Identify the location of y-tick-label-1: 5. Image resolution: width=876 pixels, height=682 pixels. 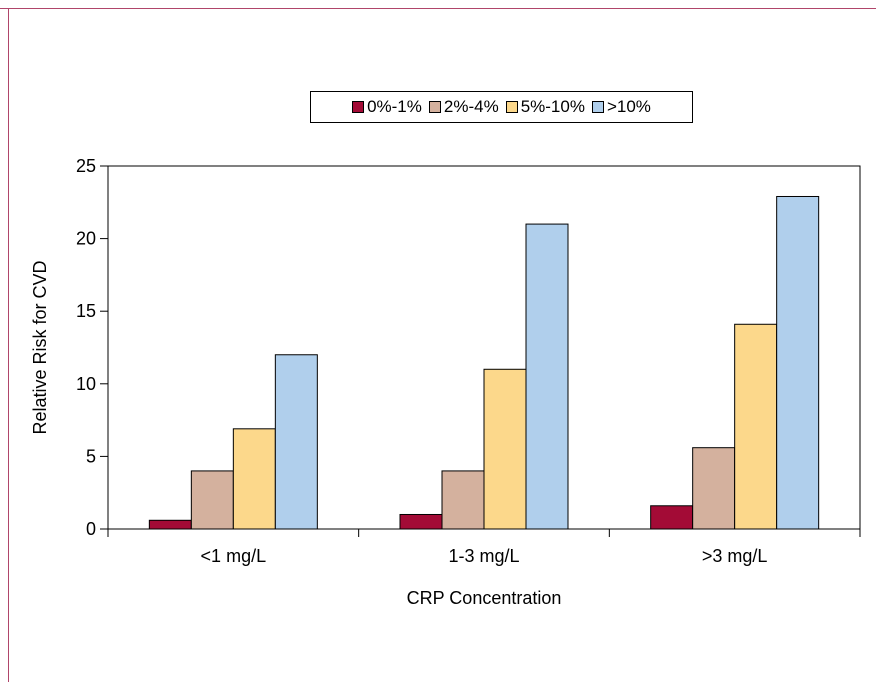
(91, 456).